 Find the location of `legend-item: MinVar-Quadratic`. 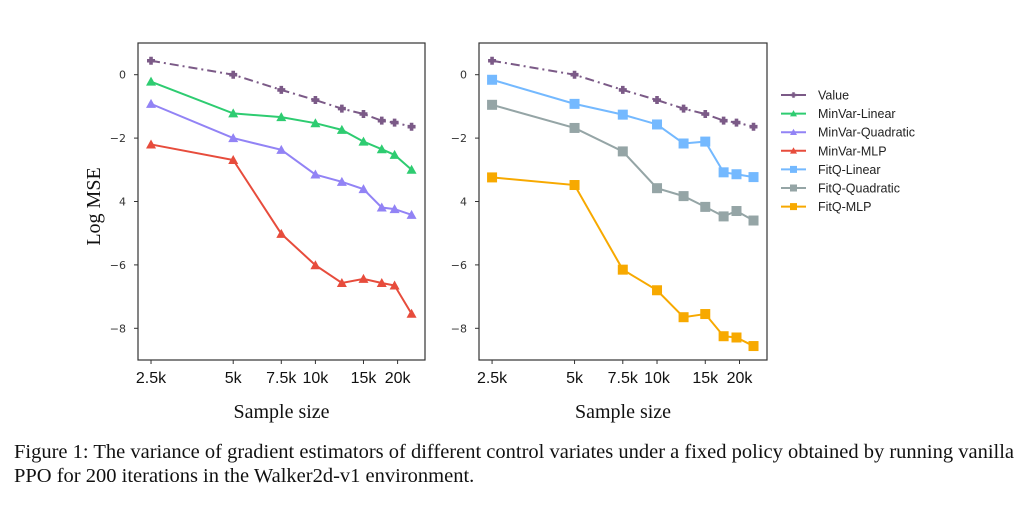

legend-item: MinVar-Quadratic is located at coordinates (848, 133).